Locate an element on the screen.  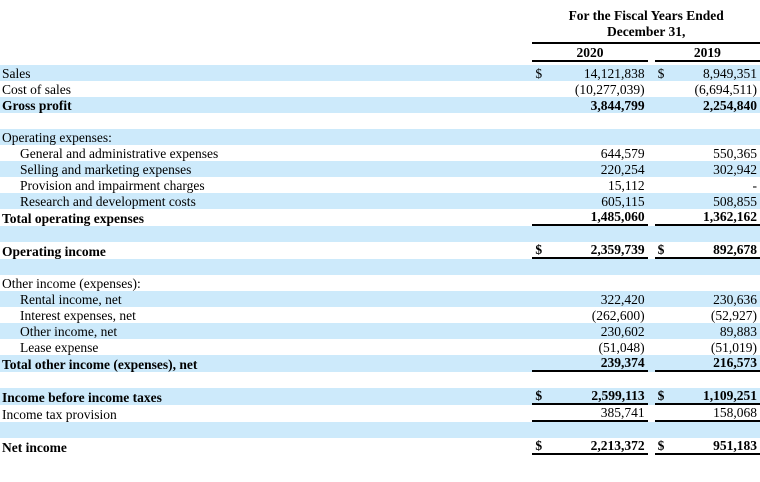
amount-2020: (262,600) is located at coordinates (618, 315).